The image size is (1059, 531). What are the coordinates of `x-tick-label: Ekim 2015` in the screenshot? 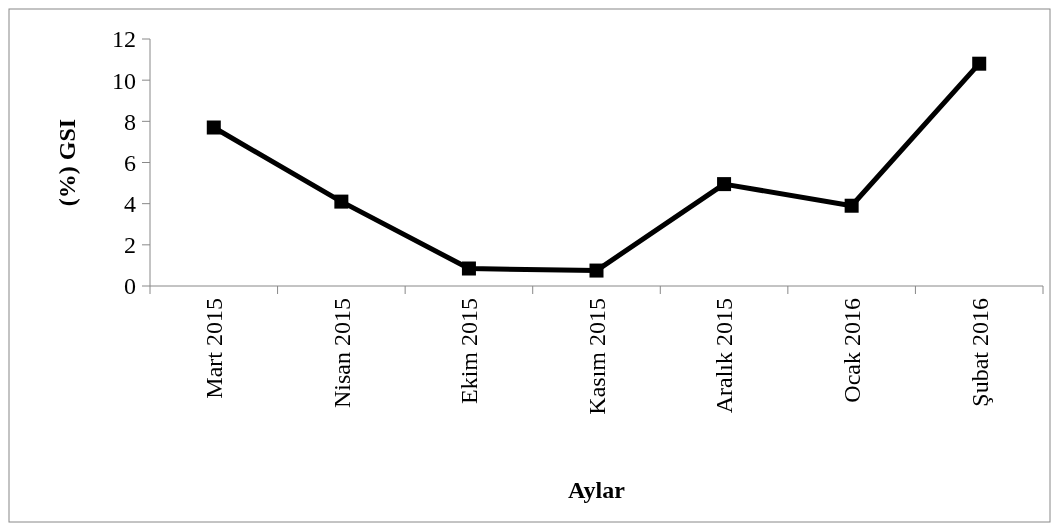 It's located at (469, 351).